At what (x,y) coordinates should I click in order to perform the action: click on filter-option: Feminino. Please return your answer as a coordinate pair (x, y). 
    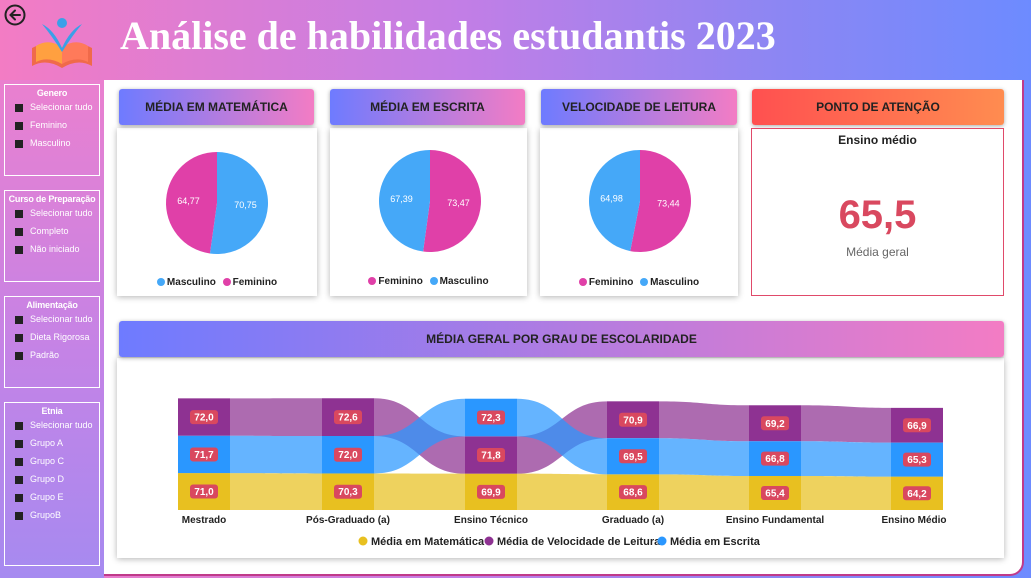
    Looking at the image, I should click on (52, 125).